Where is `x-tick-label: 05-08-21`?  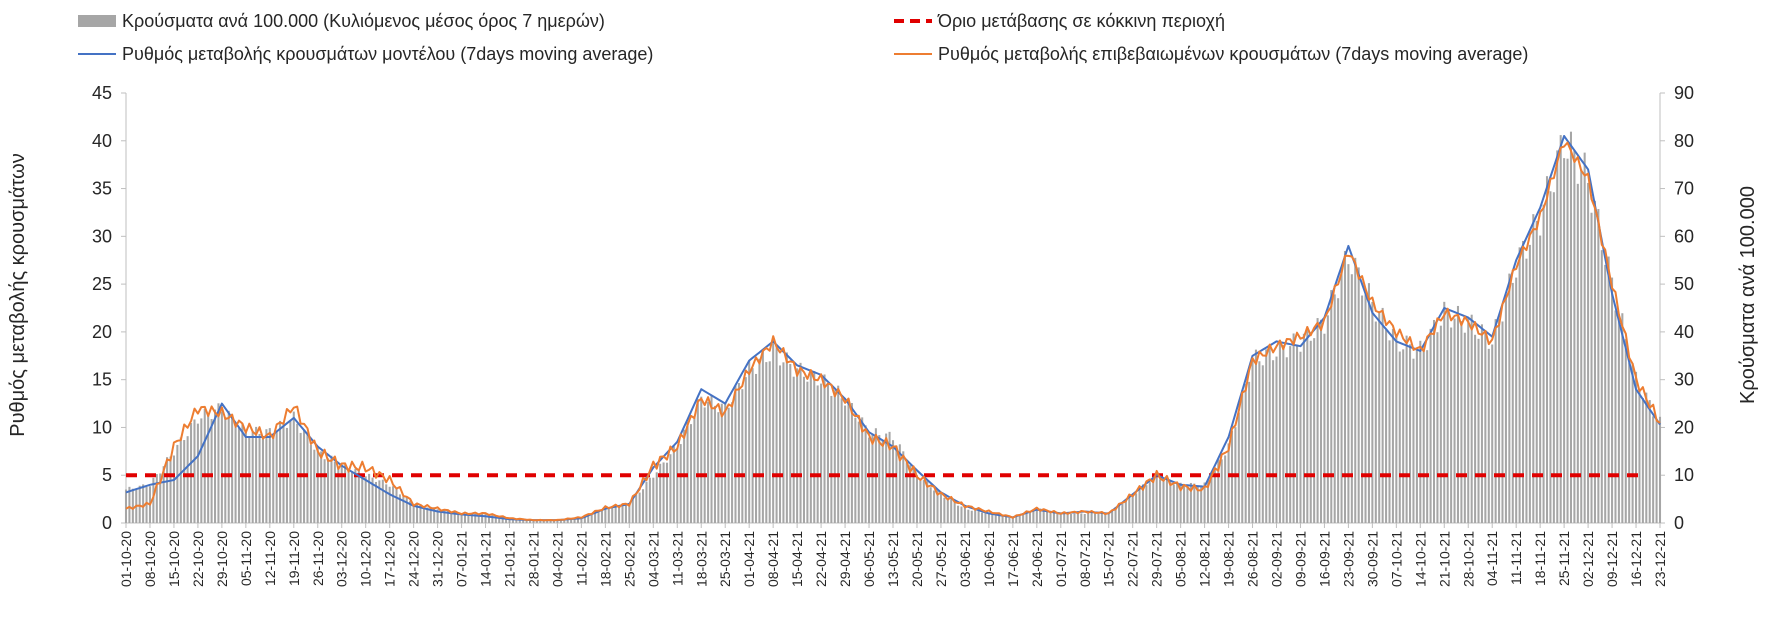
x-tick-label: 05-08-21 is located at coordinates (1181, 559).